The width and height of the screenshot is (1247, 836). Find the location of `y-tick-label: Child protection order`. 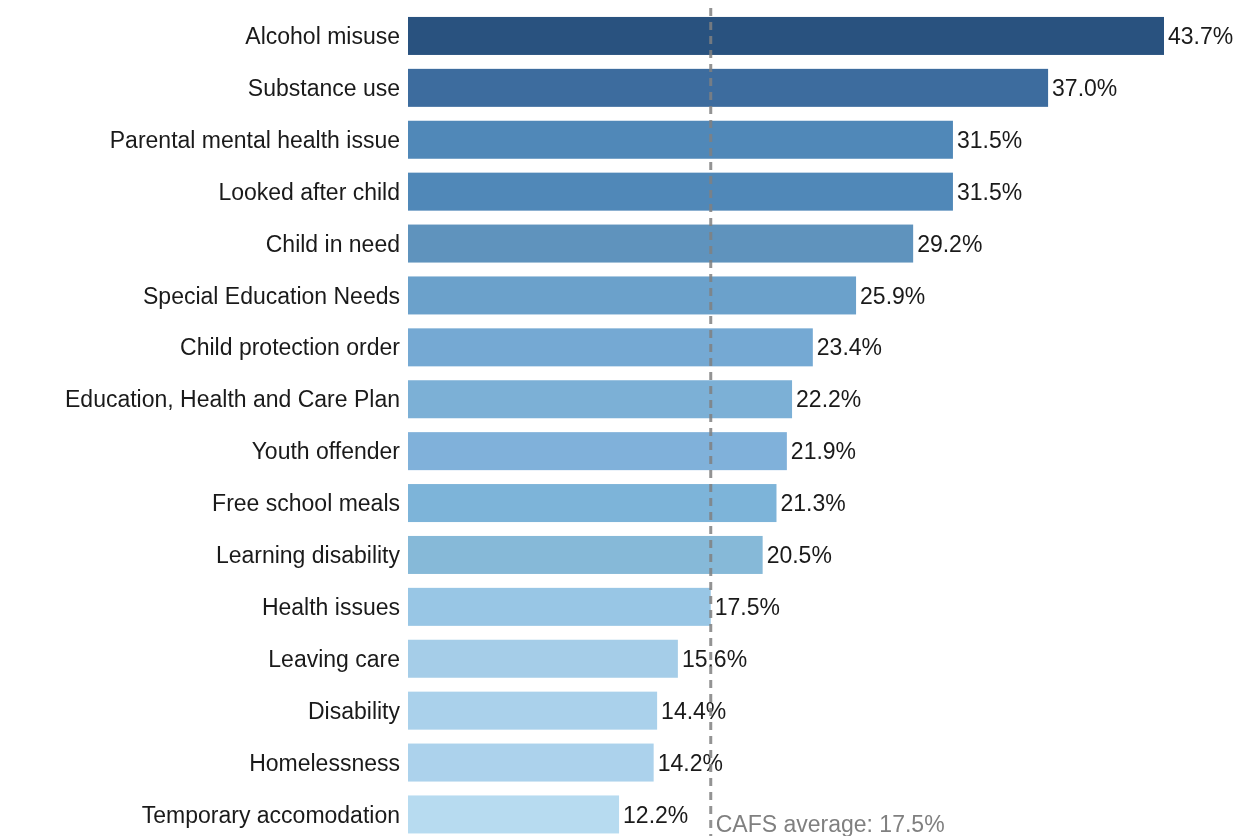

y-tick-label: Child protection order is located at coordinates (290, 347).